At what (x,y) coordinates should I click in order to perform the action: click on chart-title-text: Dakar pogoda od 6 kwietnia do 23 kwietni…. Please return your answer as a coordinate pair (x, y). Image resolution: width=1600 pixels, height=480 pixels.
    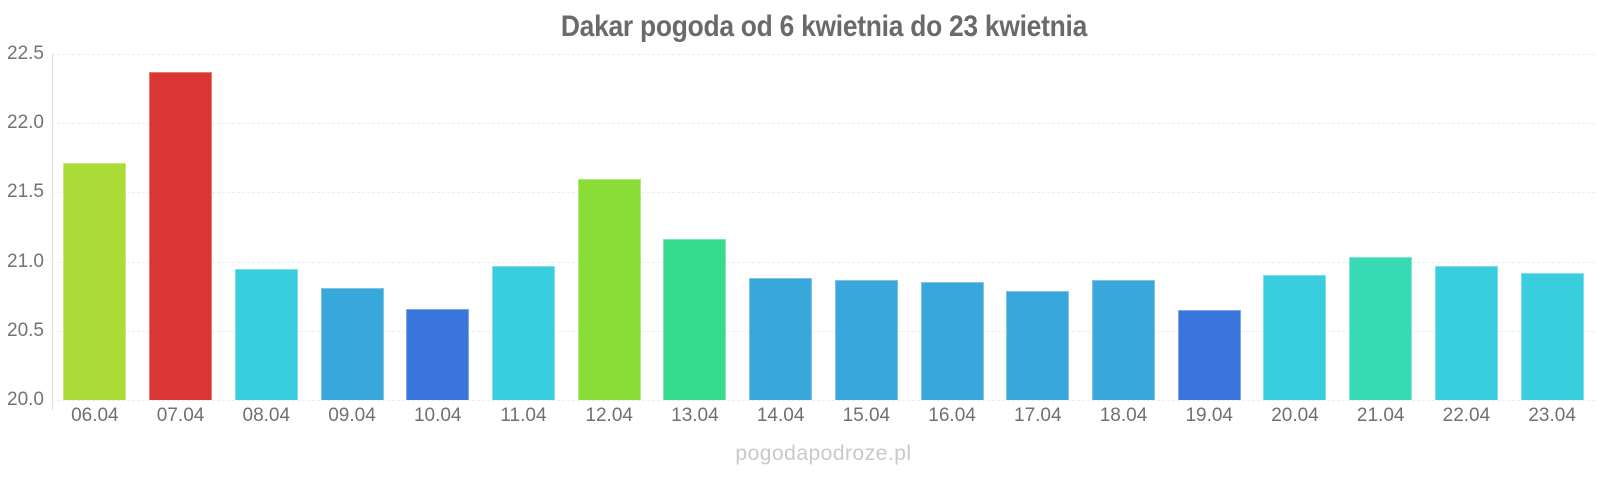
    Looking at the image, I should click on (823, 26).